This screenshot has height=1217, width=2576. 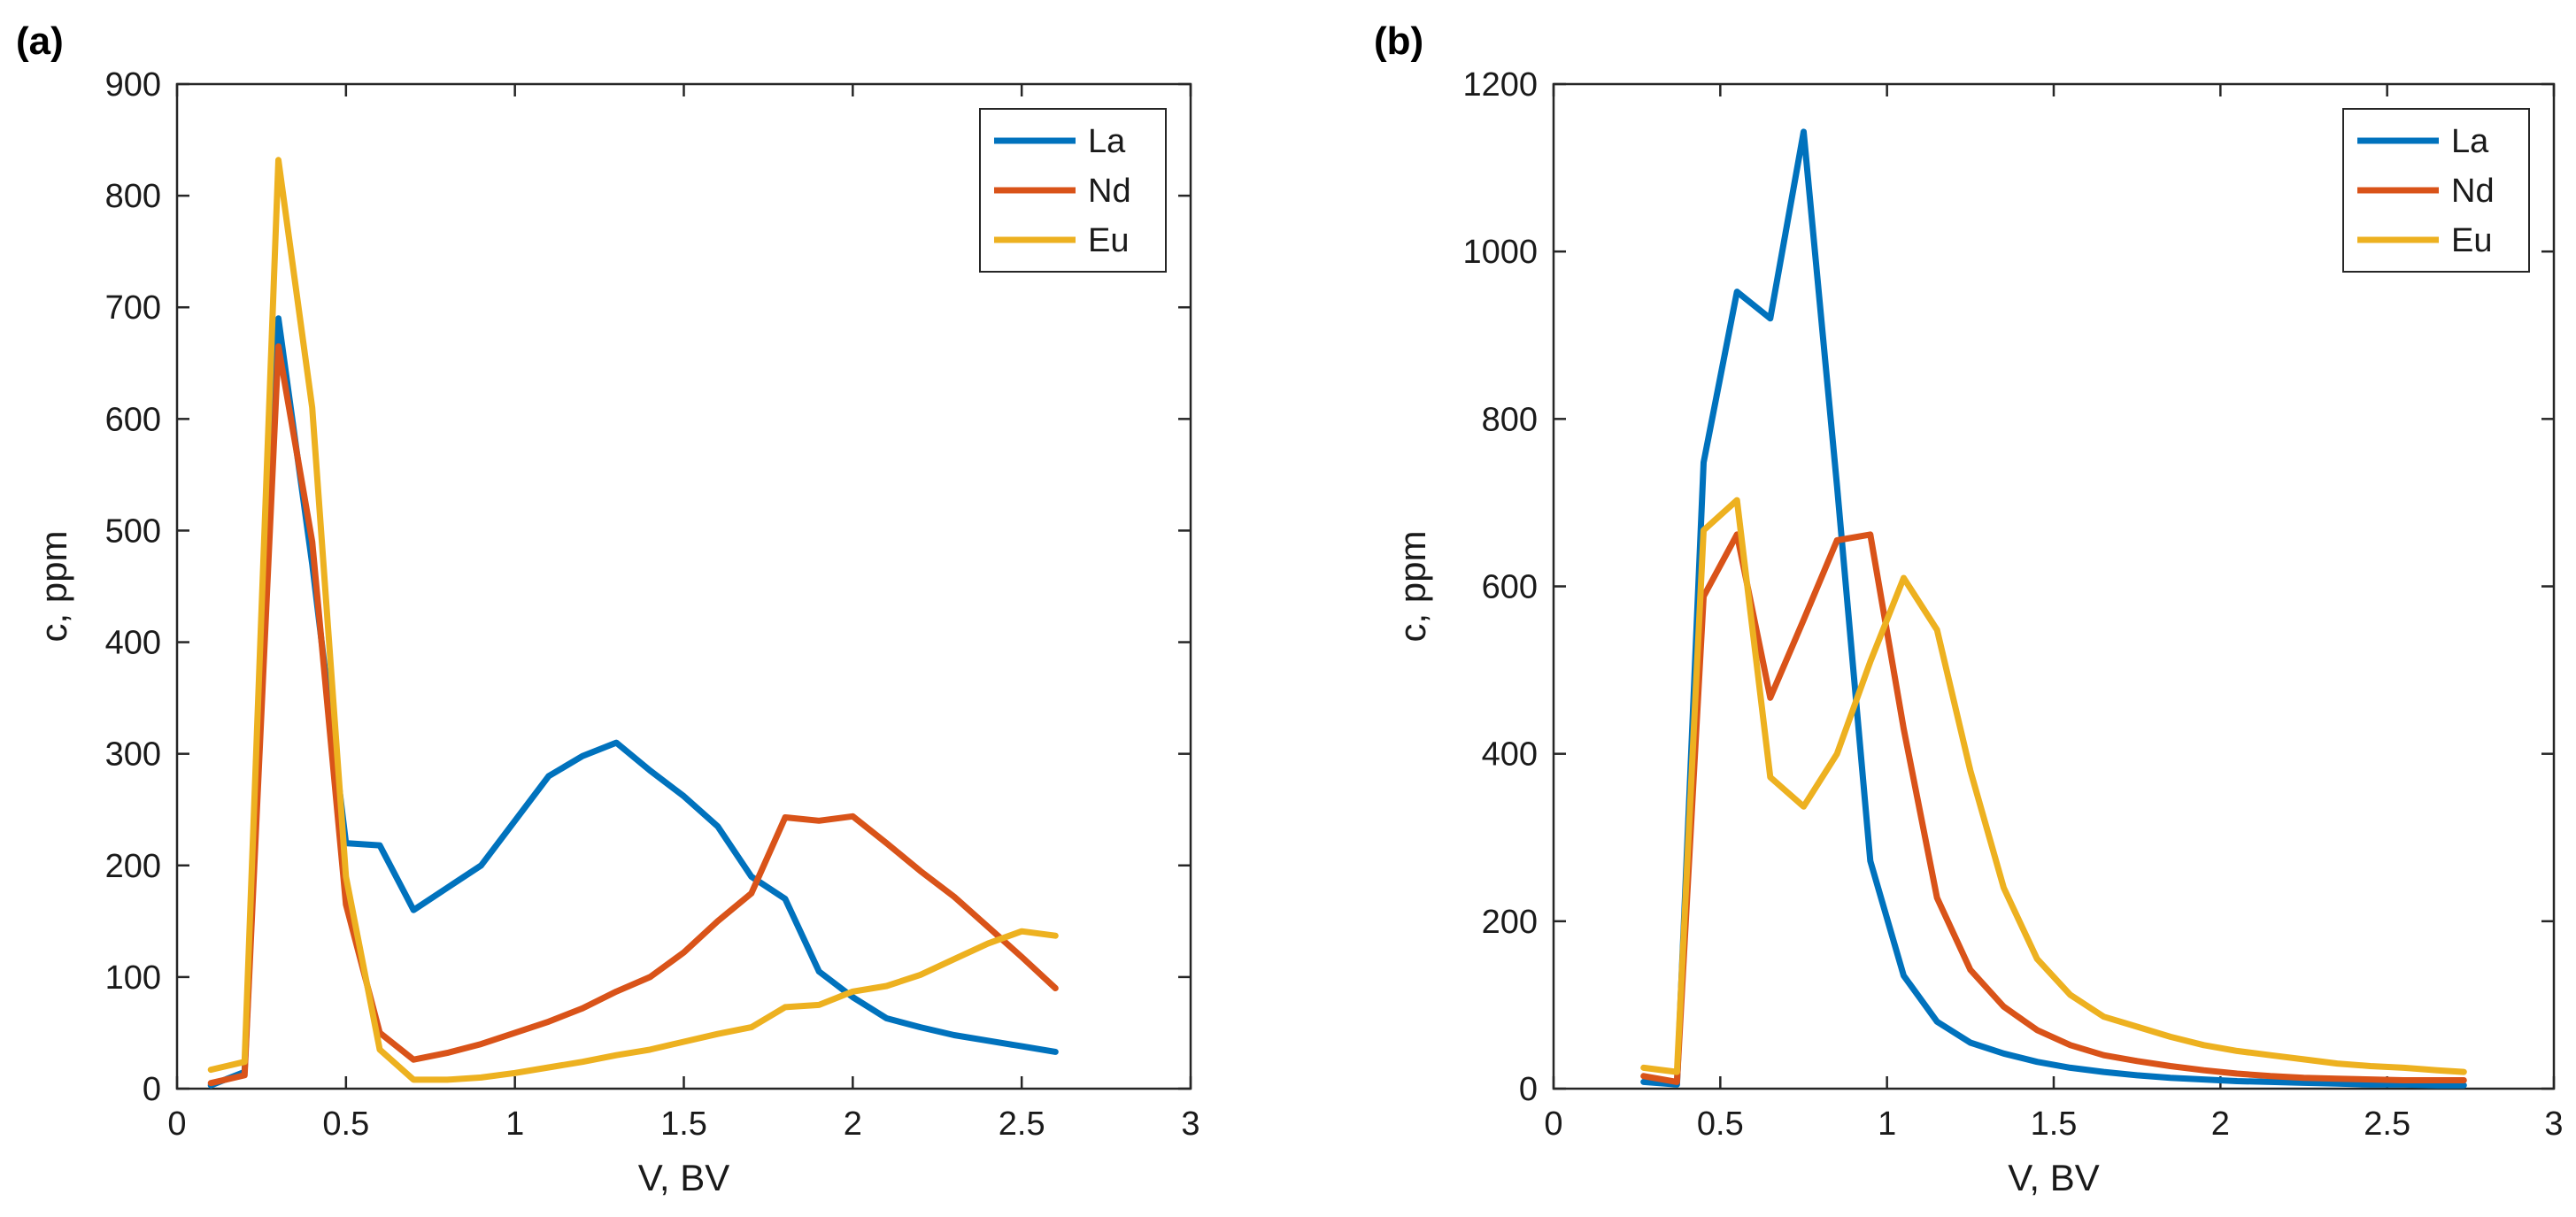 What do you see at coordinates (1500, 85) in the screenshot?
I see `panel-b-y-tick-label: 1200` at bounding box center [1500, 85].